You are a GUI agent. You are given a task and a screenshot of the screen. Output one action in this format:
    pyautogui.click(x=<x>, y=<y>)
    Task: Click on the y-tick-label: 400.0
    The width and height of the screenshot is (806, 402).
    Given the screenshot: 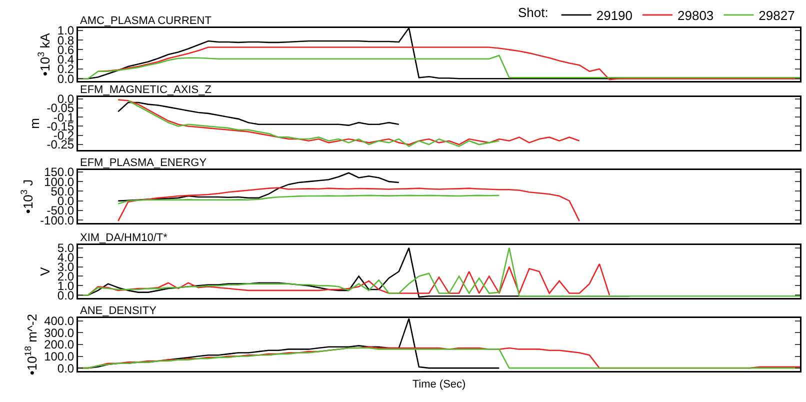 What is the action you would take?
    pyautogui.click(x=59, y=321)
    